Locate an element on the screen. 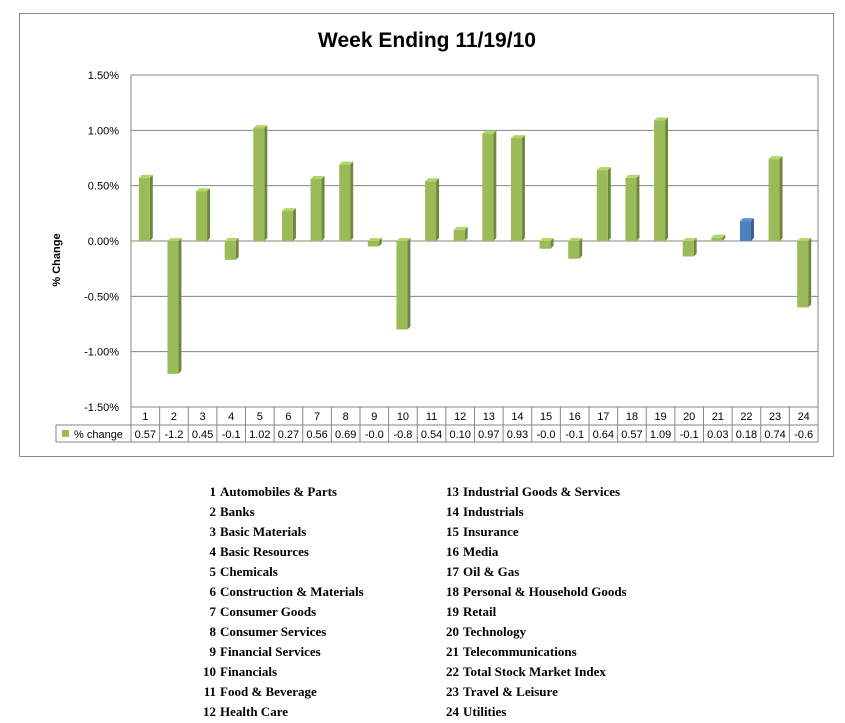 Image resolution: width=845 pixels, height=723 pixels. legend-item-name: Consumer Services is located at coordinates (273, 631).